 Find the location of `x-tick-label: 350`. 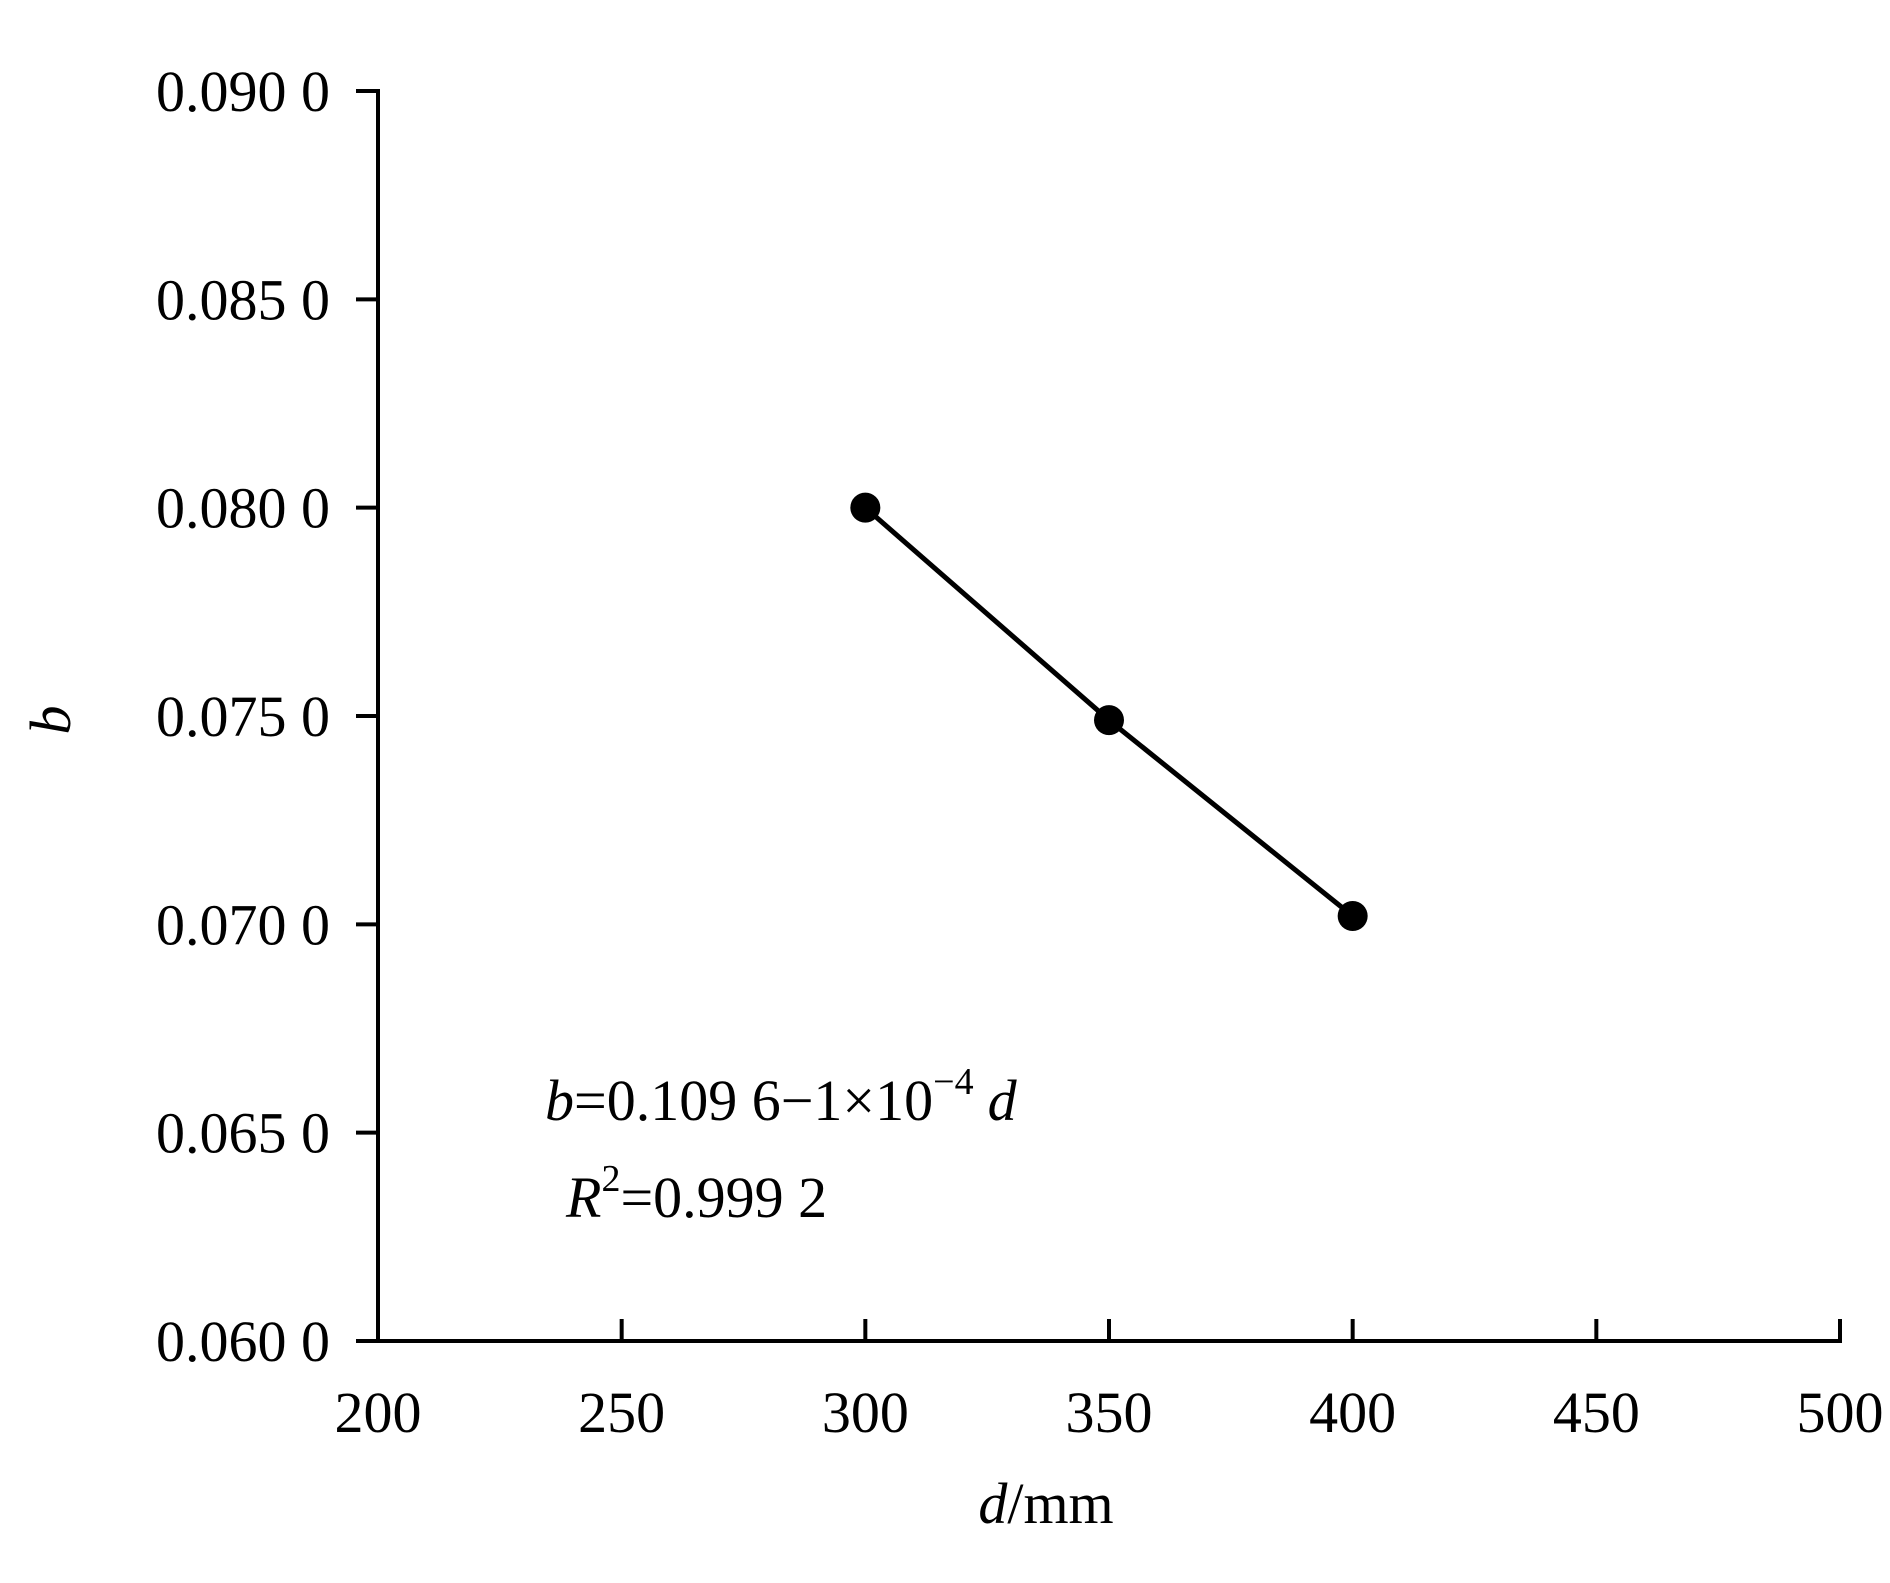

x-tick-label: 350 is located at coordinates (1109, 1412).